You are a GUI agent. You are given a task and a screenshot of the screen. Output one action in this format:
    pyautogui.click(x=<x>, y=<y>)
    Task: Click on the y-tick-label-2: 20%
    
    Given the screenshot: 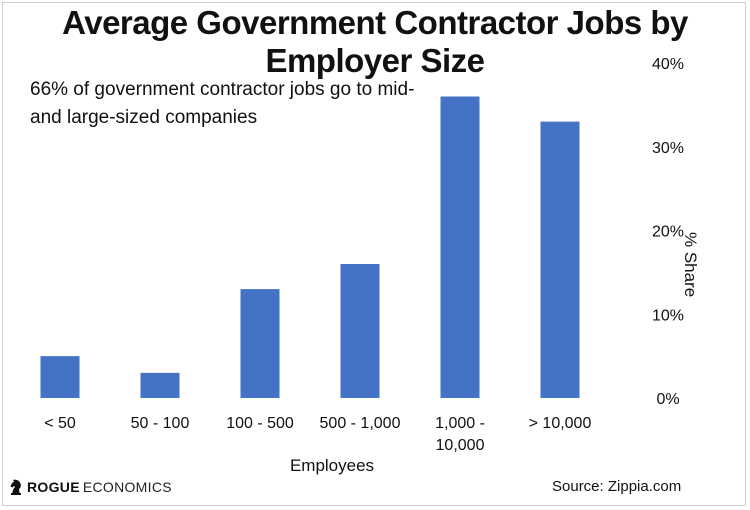 What is the action you would take?
    pyautogui.click(x=668, y=232)
    